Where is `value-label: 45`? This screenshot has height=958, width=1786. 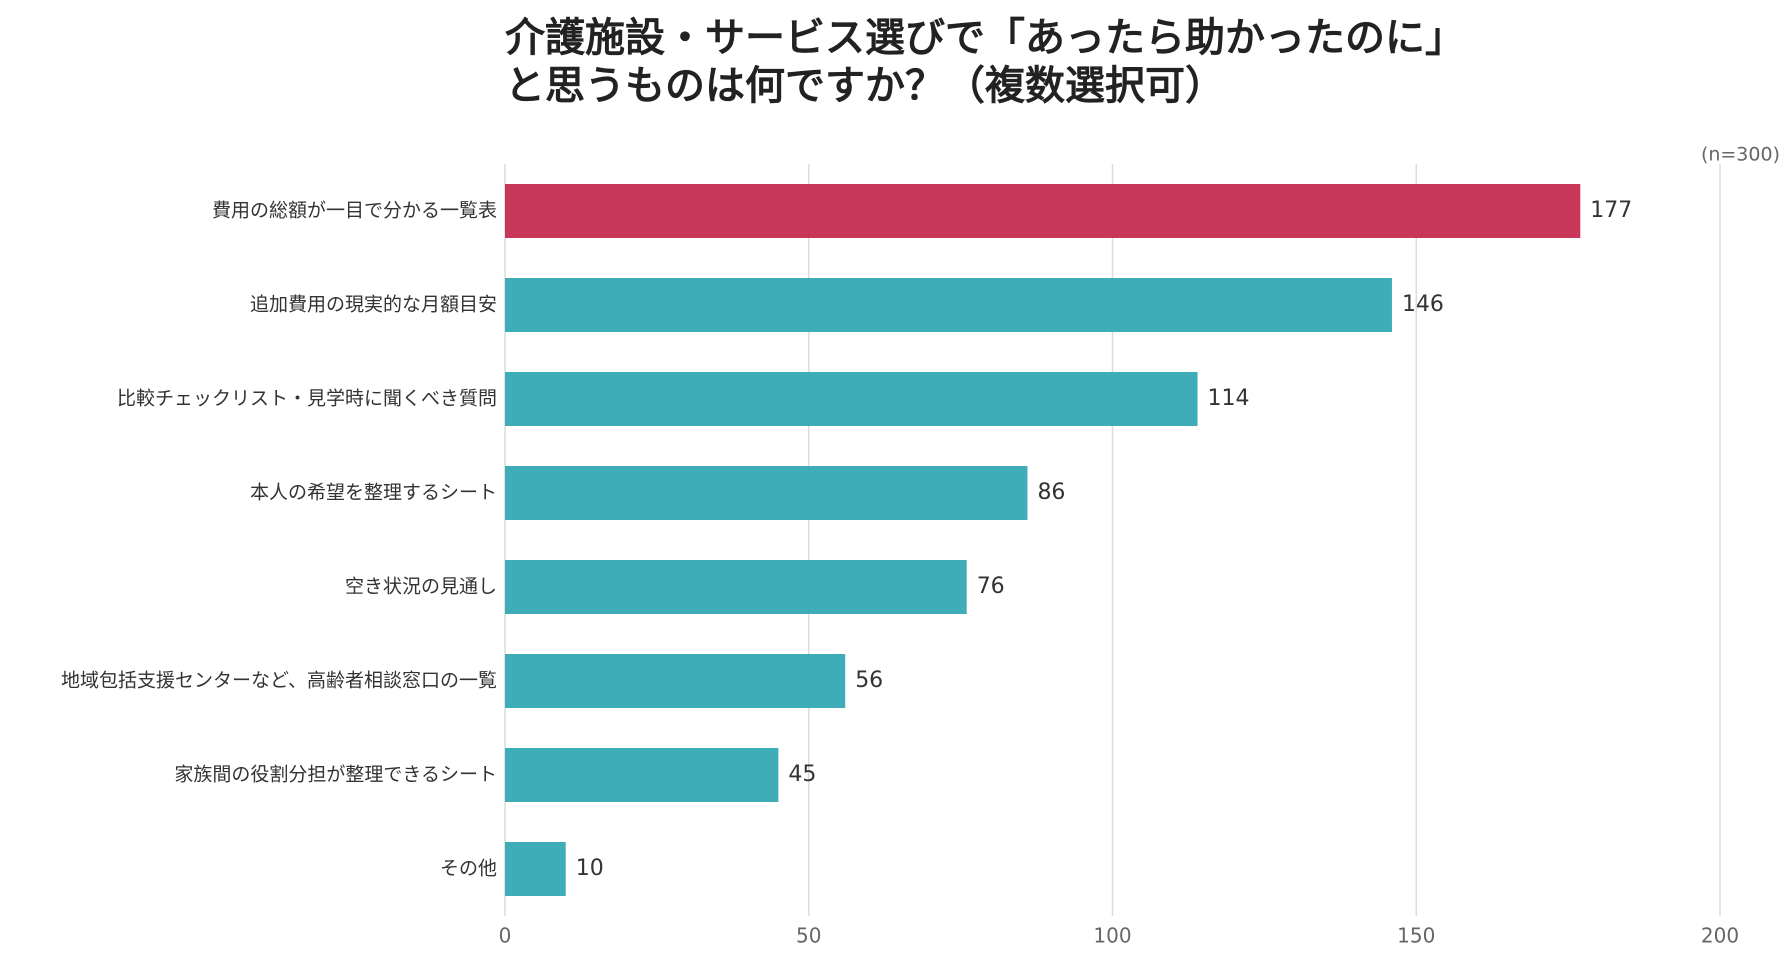 value-label: 45 is located at coordinates (802, 774).